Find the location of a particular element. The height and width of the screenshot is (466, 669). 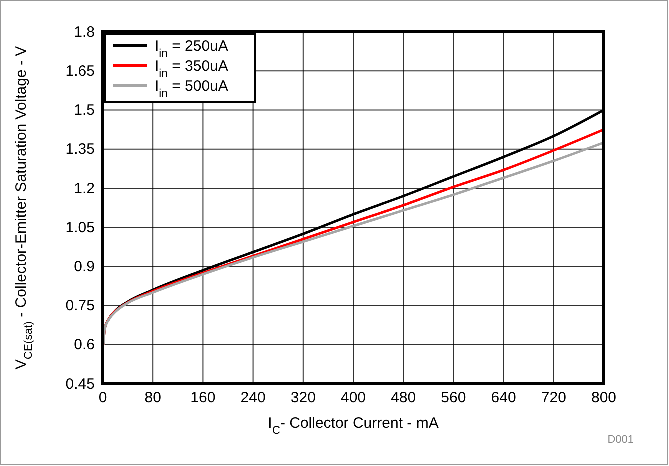

x-tick-label: 320 is located at coordinates (303, 398).